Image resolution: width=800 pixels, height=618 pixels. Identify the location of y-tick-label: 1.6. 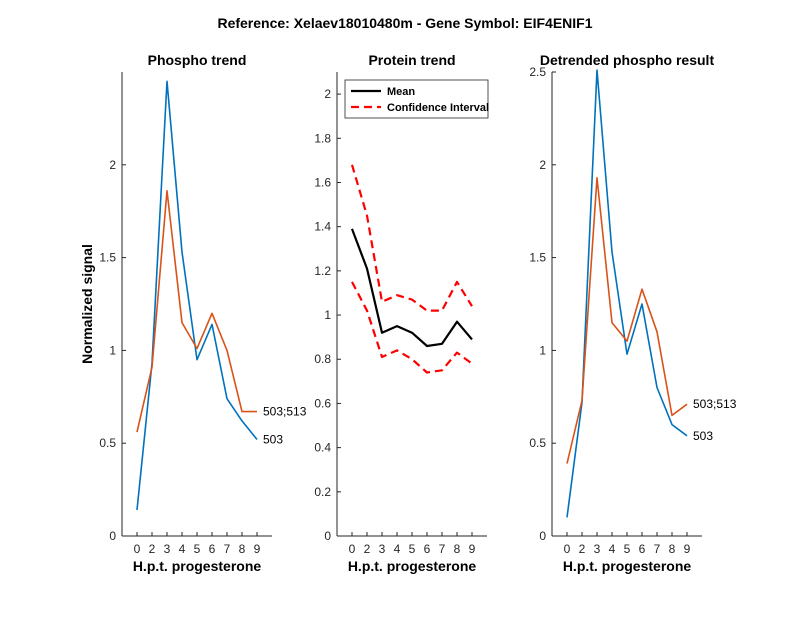
(322, 182).